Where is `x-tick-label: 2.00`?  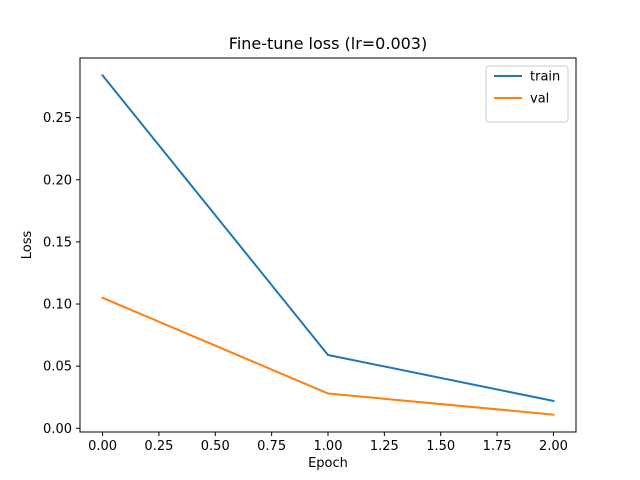
x-tick-label: 2.00 is located at coordinates (553, 446).